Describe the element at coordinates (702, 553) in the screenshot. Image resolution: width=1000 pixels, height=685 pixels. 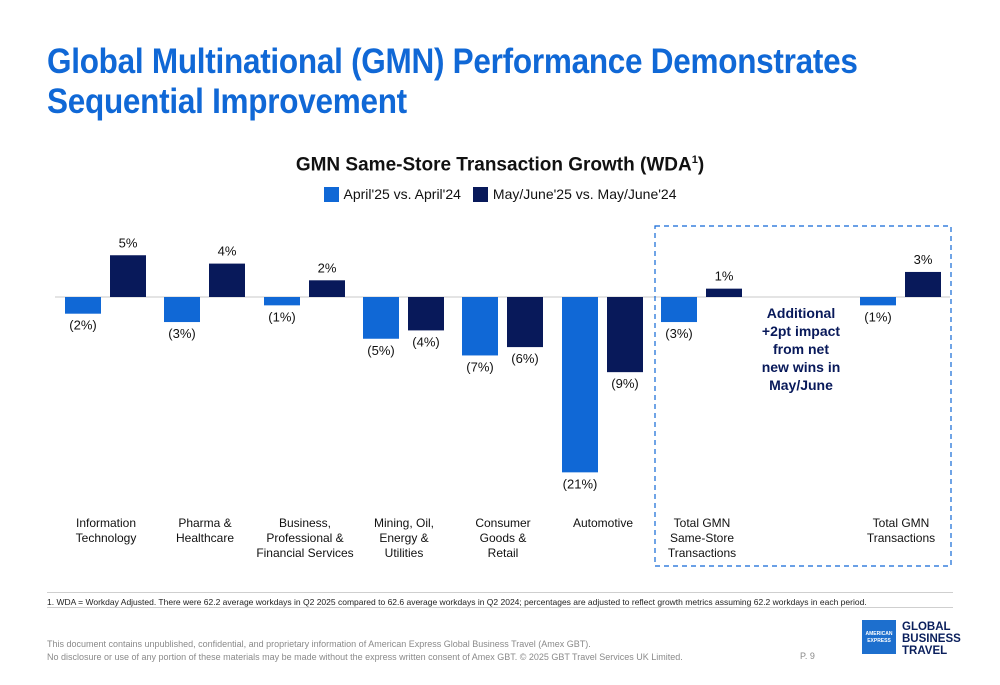
I see `category-label-6-line-2: Transactions` at that location.